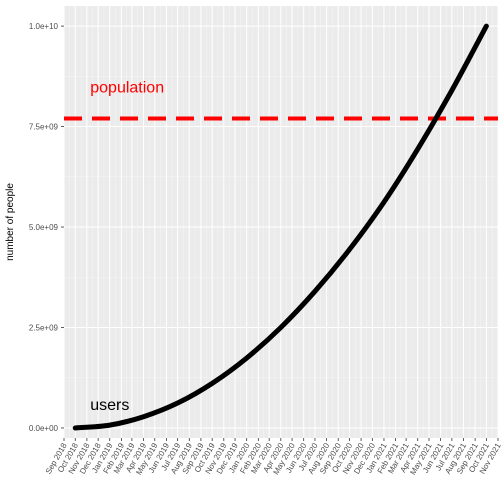 The image size is (504, 504). What do you see at coordinates (109, 405) in the screenshot?
I see `annotation-users: users` at bounding box center [109, 405].